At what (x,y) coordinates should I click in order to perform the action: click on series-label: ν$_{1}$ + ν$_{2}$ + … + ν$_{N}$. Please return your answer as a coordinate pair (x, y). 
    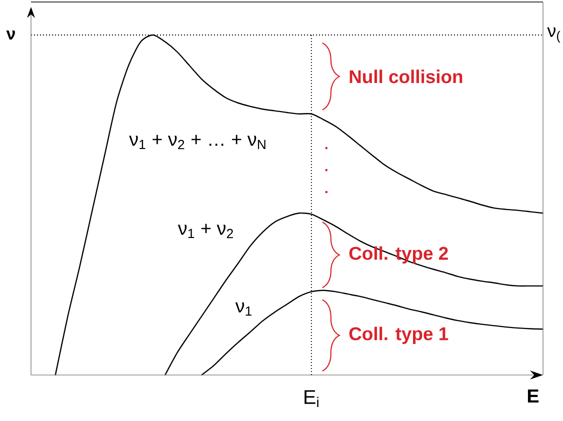
    Looking at the image, I should click on (197, 142).